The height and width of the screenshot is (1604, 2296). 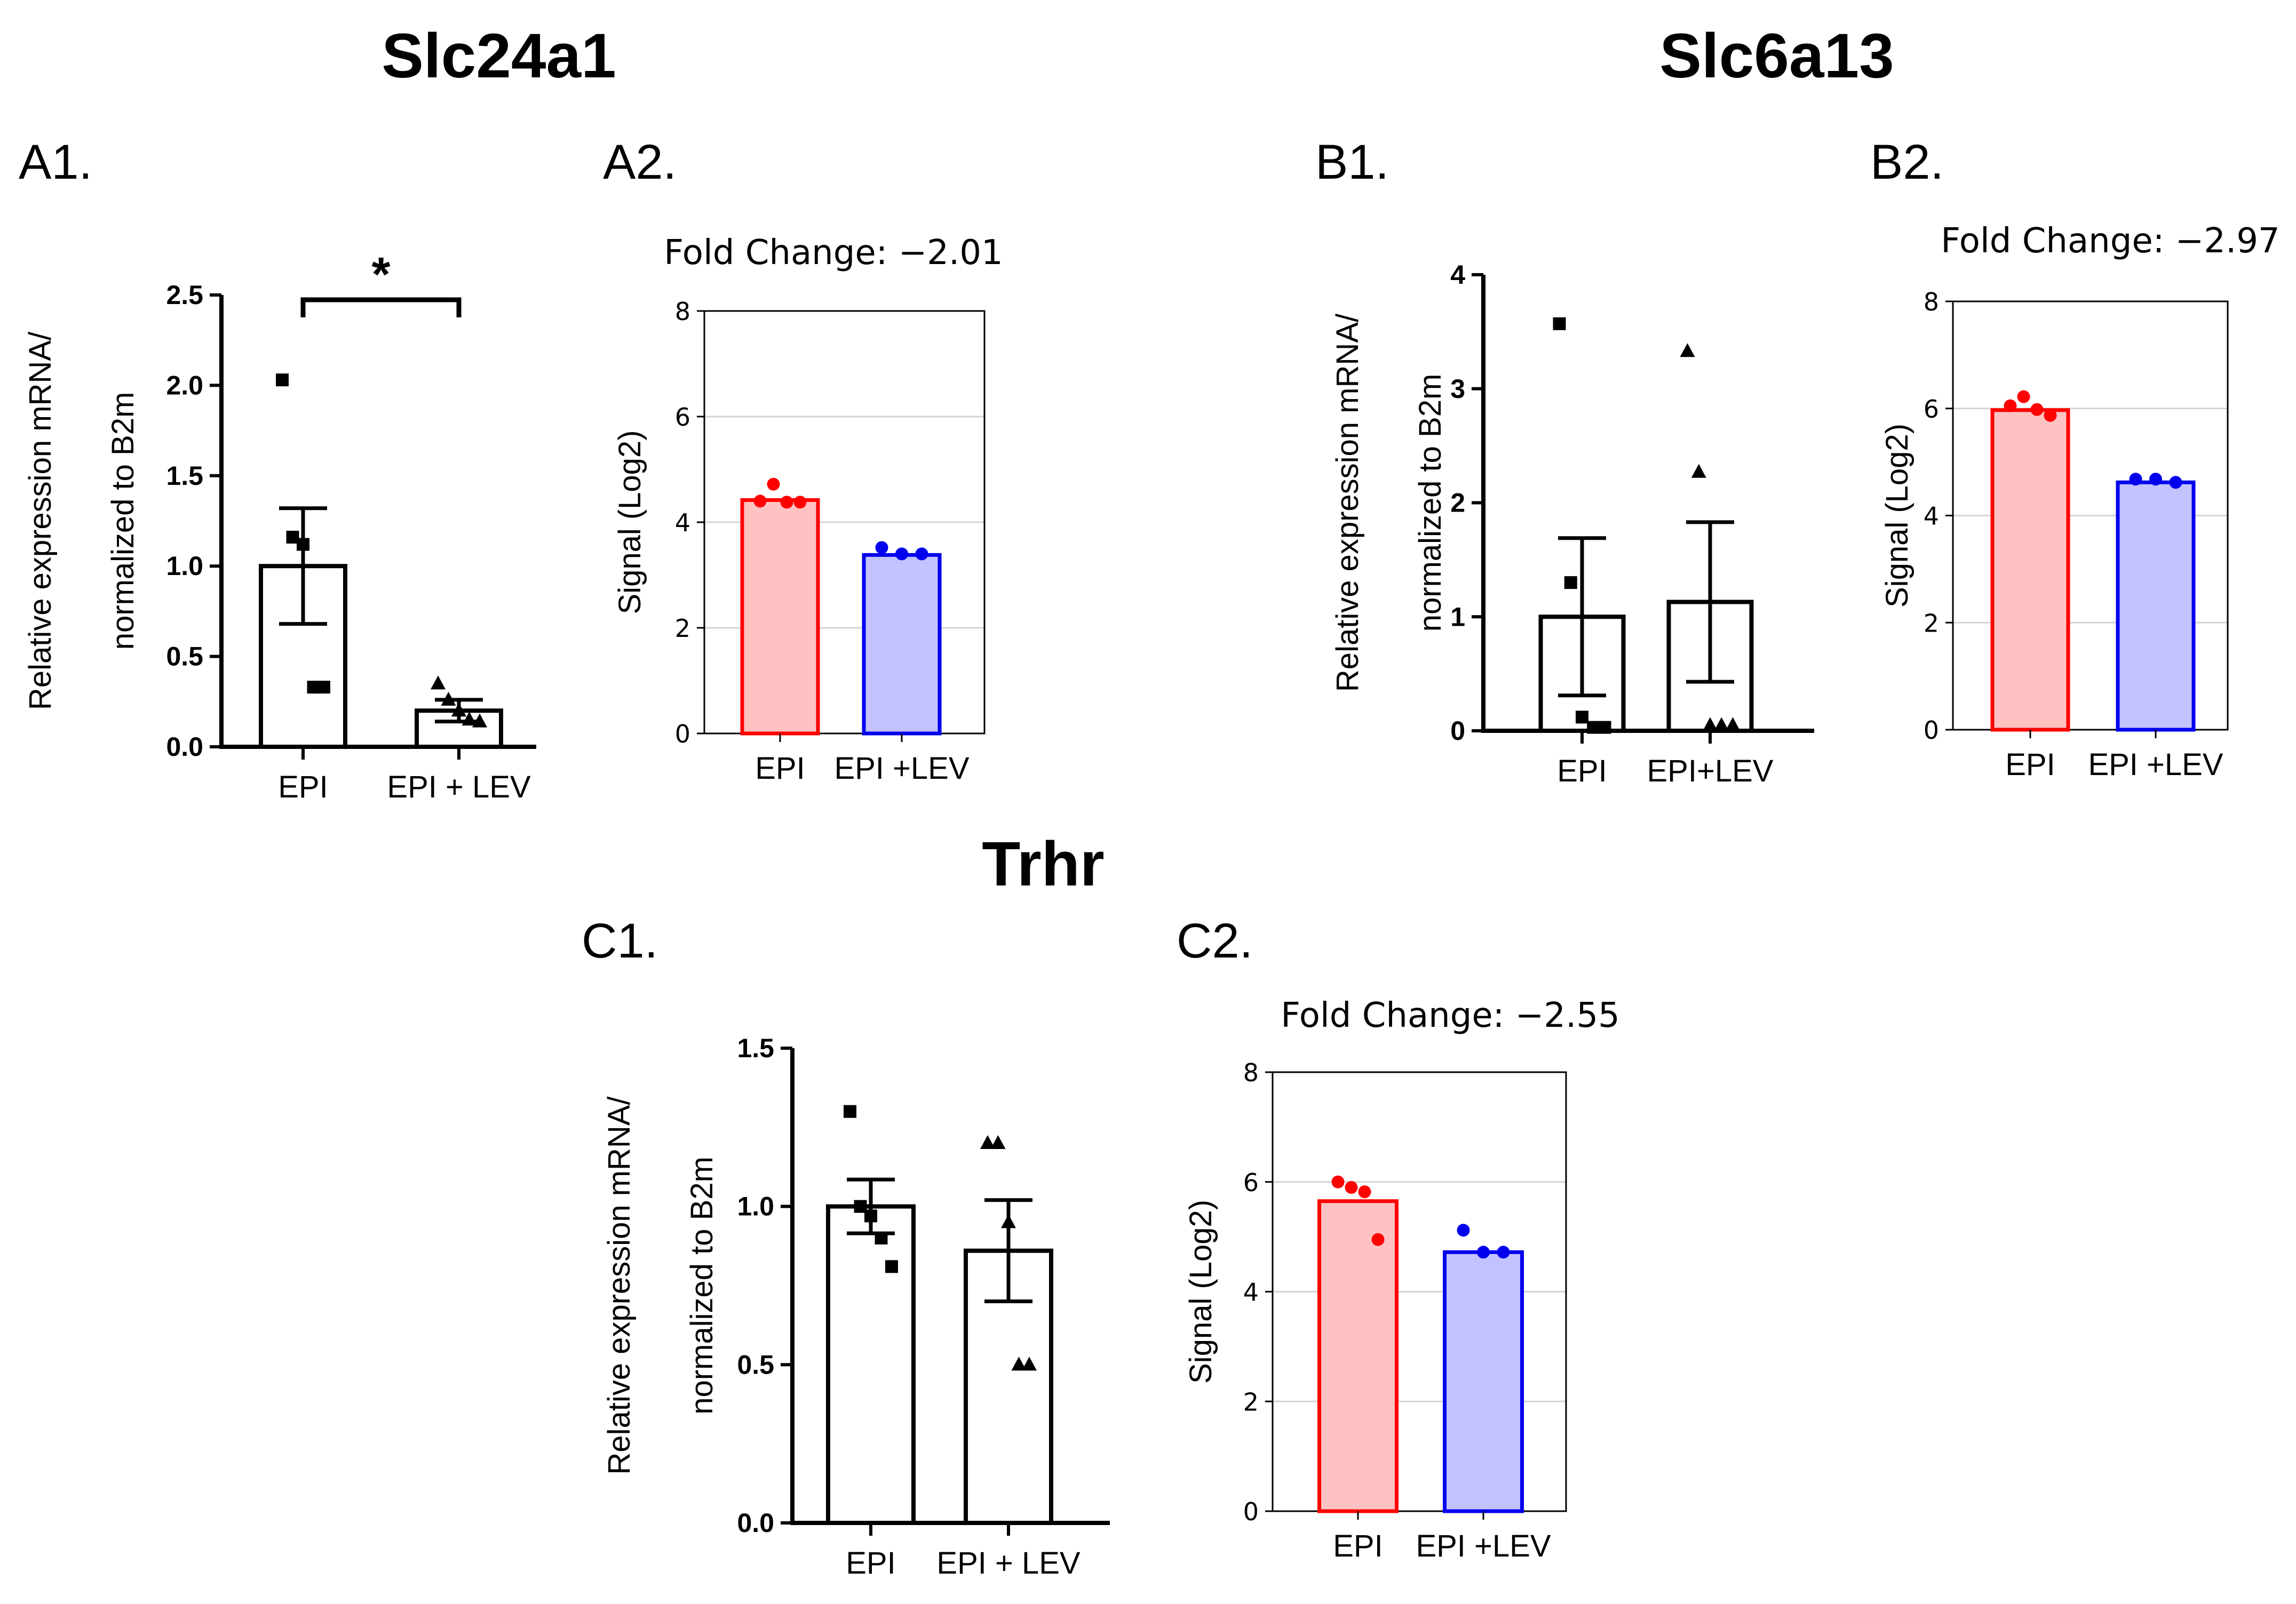 I want to click on y-tick-label-b1-4: 4, so click(x=1458, y=275).